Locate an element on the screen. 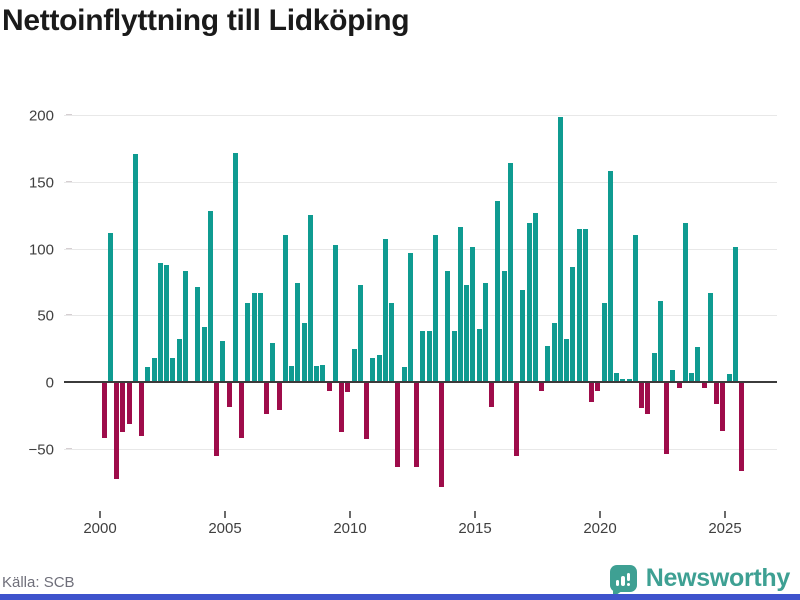 The image size is (800, 600). x-axis-label: 2000 is located at coordinates (100, 528).